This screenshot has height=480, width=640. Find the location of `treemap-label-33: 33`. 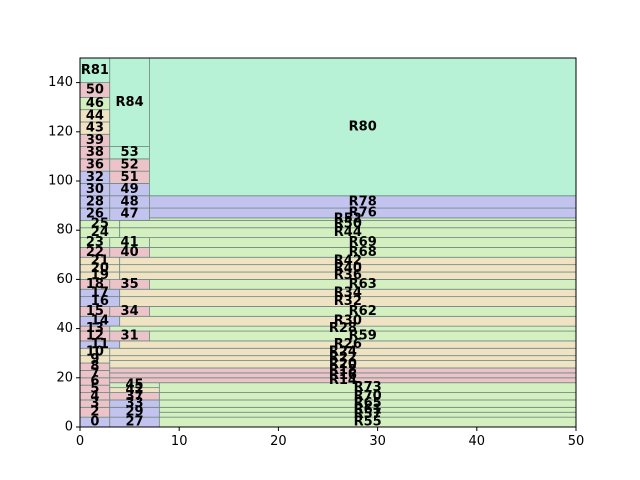

treemap-label-33: 33 is located at coordinates (135, 403).